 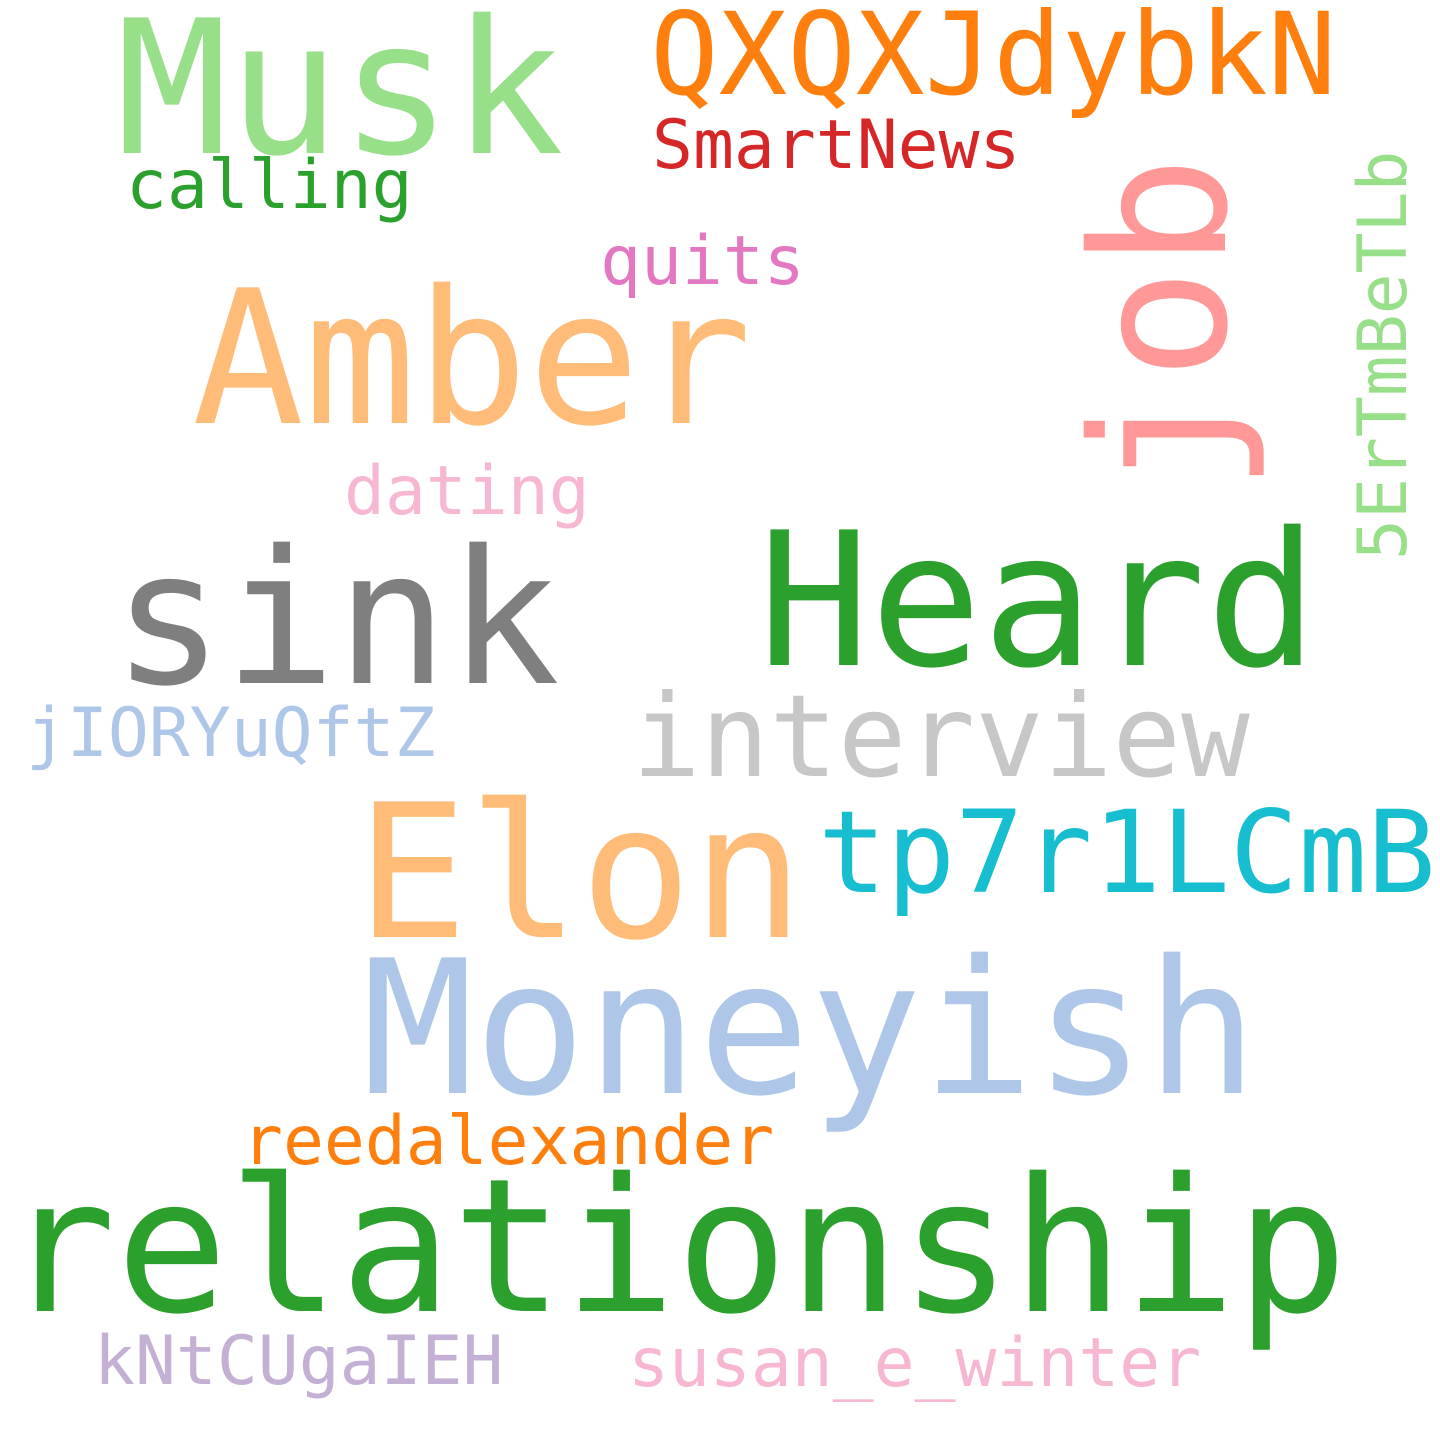 I want to click on word-reedalexander: reedalexander, so click(x=508, y=1141).